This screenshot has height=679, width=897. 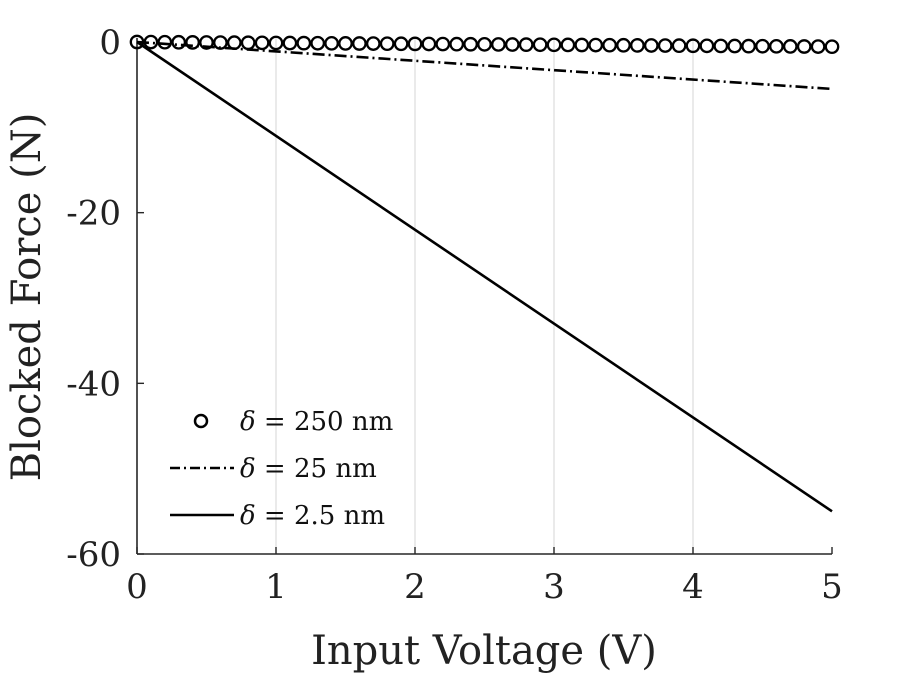 I want to click on y-tick-label: 0, so click(x=110, y=43).